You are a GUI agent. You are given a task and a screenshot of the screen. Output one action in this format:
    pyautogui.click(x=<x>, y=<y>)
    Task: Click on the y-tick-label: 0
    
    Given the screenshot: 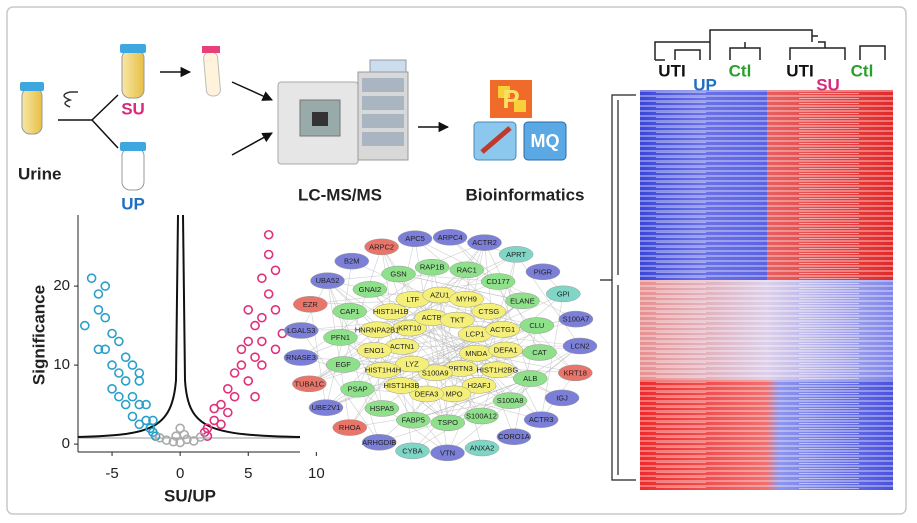 What is the action you would take?
    pyautogui.click(x=66, y=443)
    